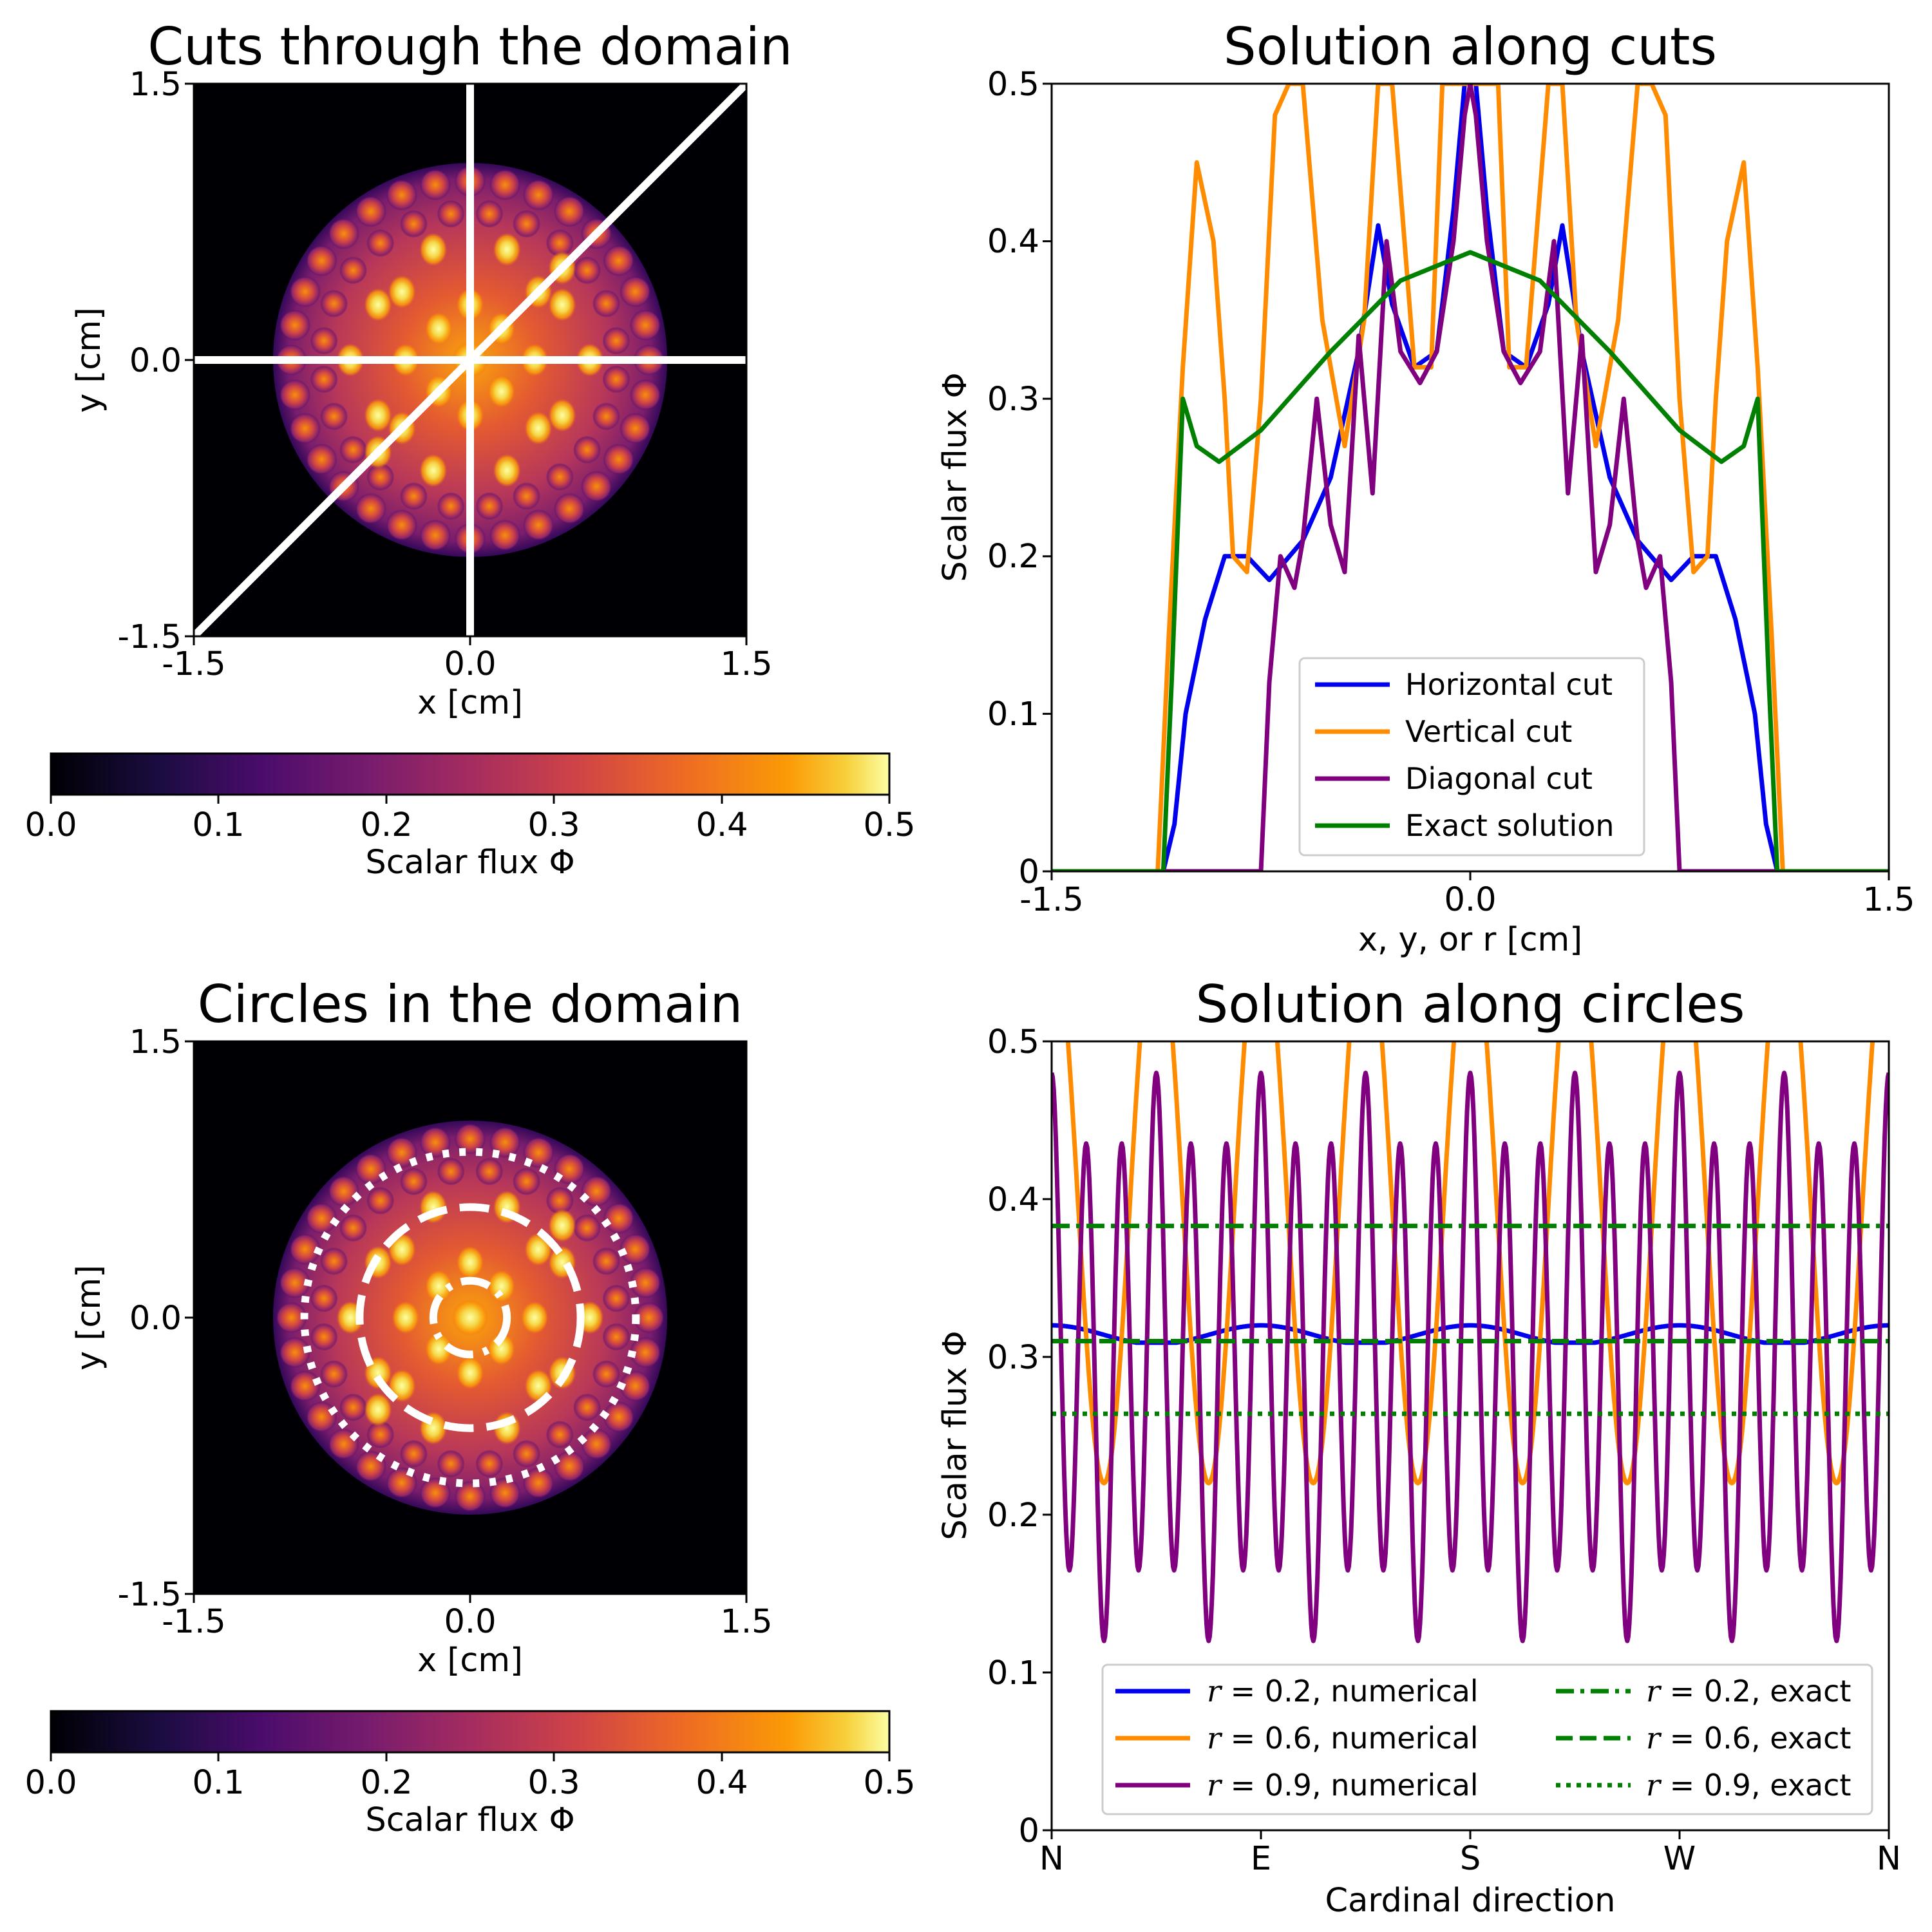 This screenshot has width=1932, height=1932. I want to click on x-tick-label: W, so click(1679, 1859).